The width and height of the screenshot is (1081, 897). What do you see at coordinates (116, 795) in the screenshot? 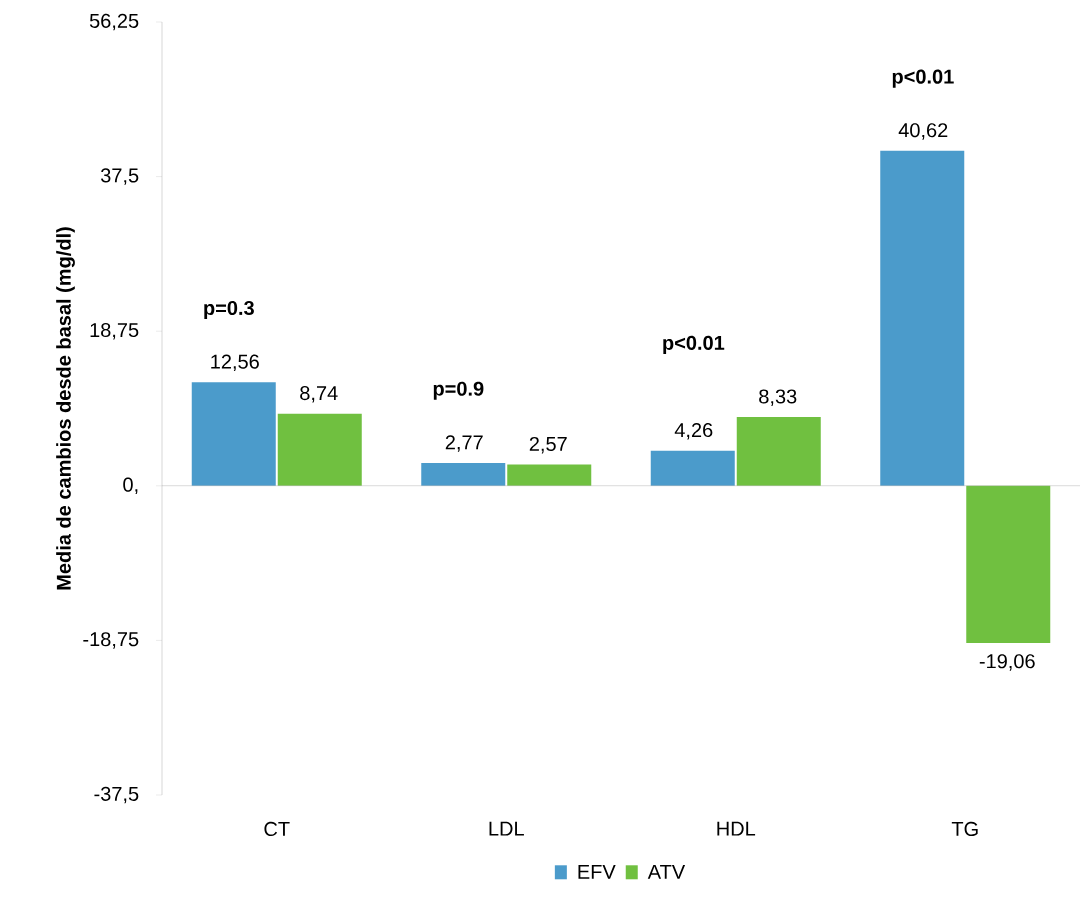
I see `y-tick-label: -37,5` at bounding box center [116, 795].